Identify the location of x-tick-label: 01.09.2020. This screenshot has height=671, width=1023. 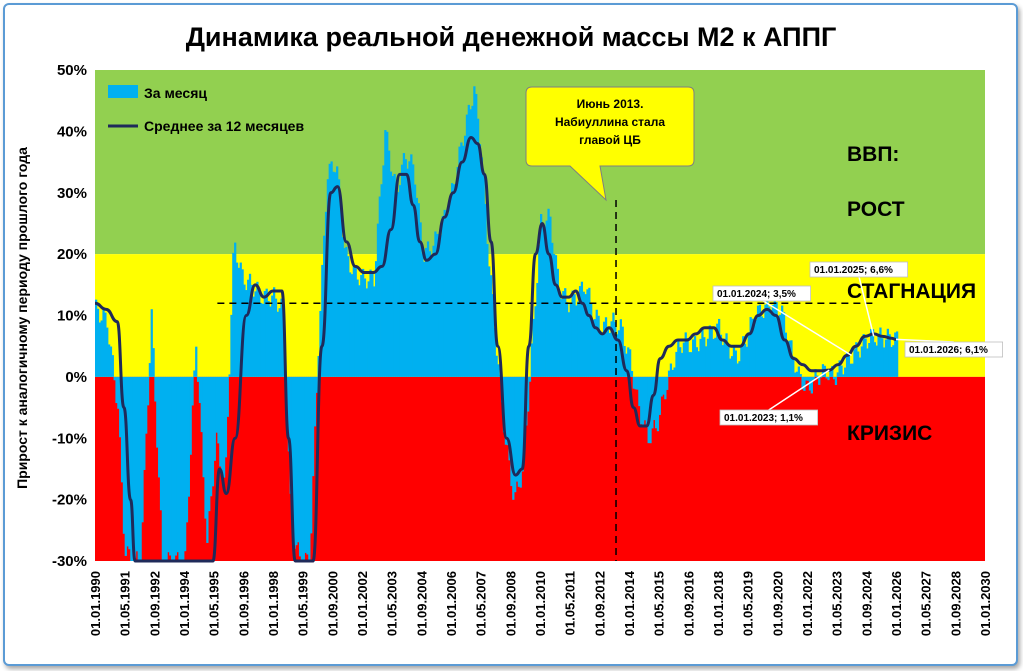
(777, 603).